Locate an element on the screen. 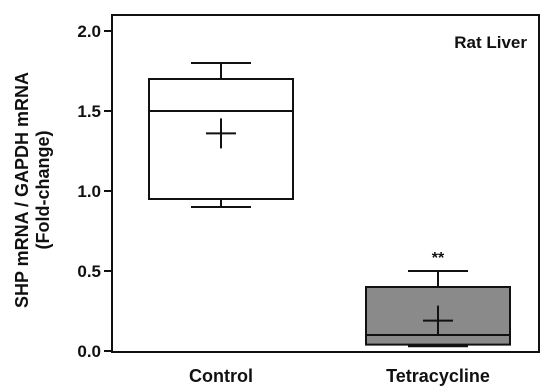  box-tetracycline: ** is located at coordinates (438, 299).